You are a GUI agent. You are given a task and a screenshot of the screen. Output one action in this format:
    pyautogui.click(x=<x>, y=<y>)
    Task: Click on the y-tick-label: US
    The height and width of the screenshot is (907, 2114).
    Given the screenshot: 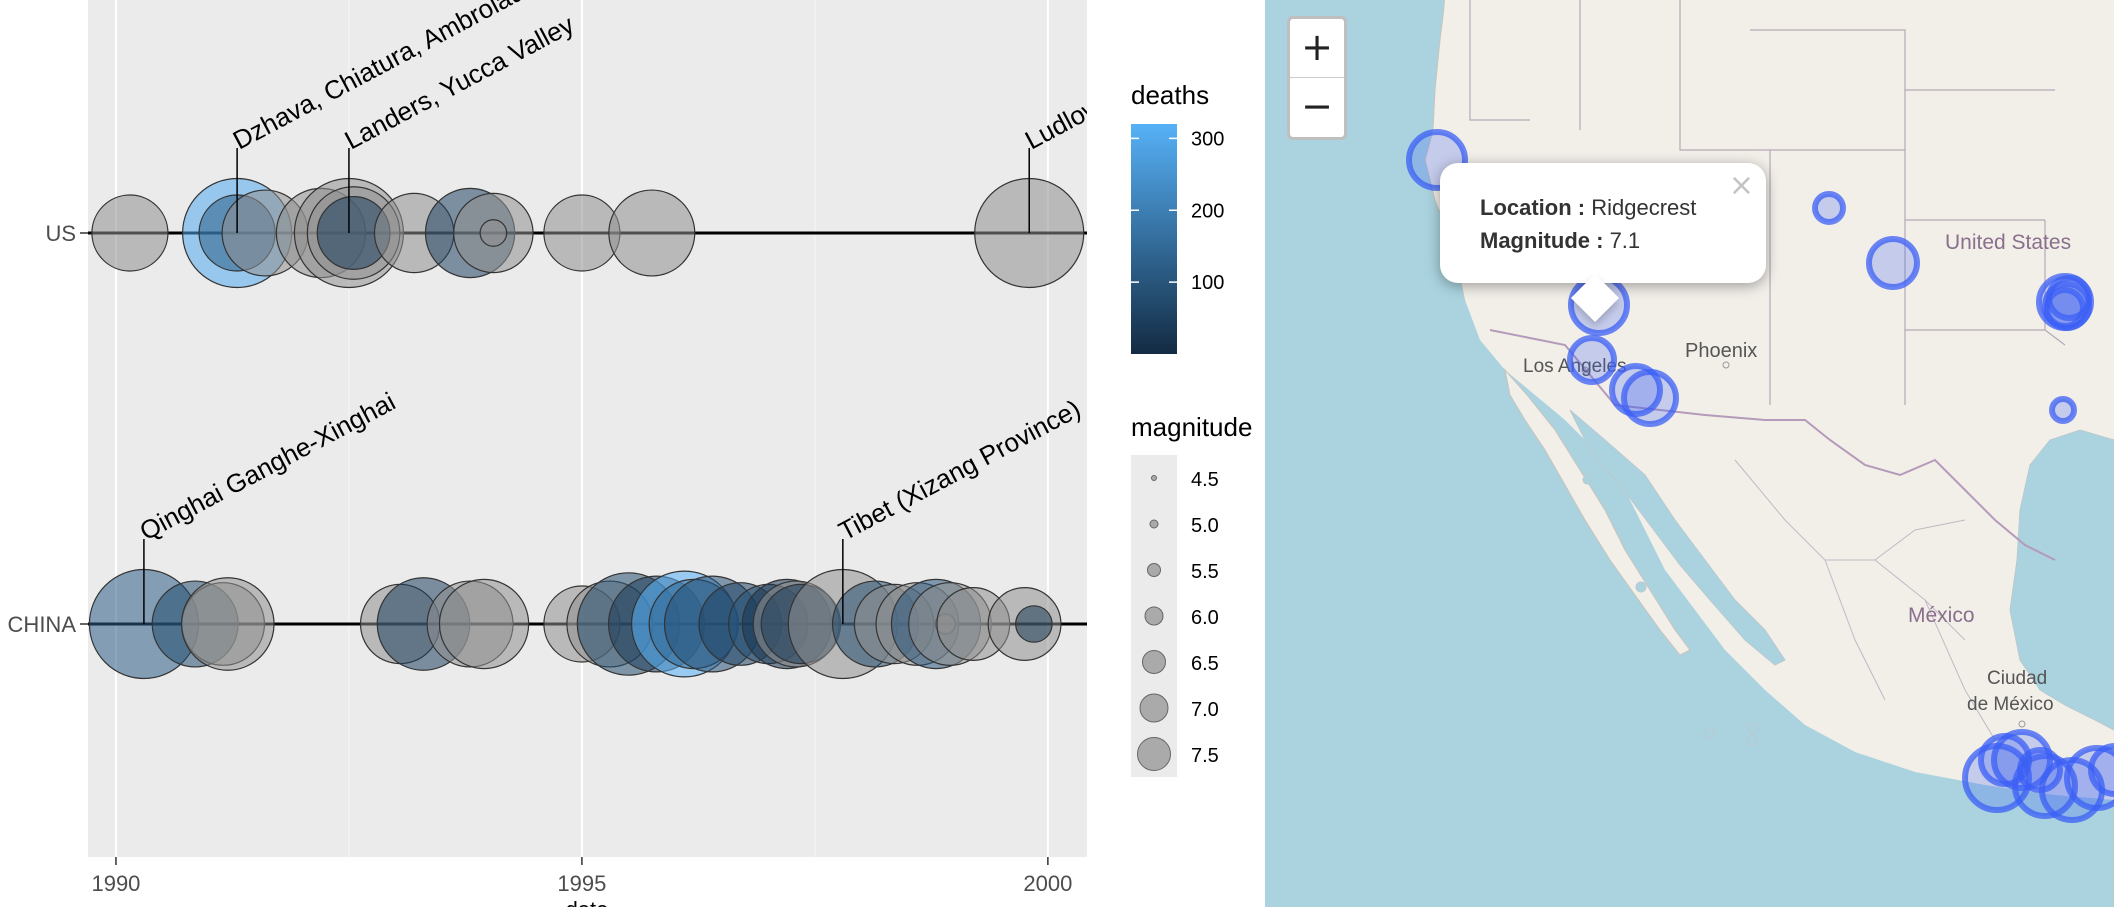 What is the action you would take?
    pyautogui.click(x=60, y=233)
    